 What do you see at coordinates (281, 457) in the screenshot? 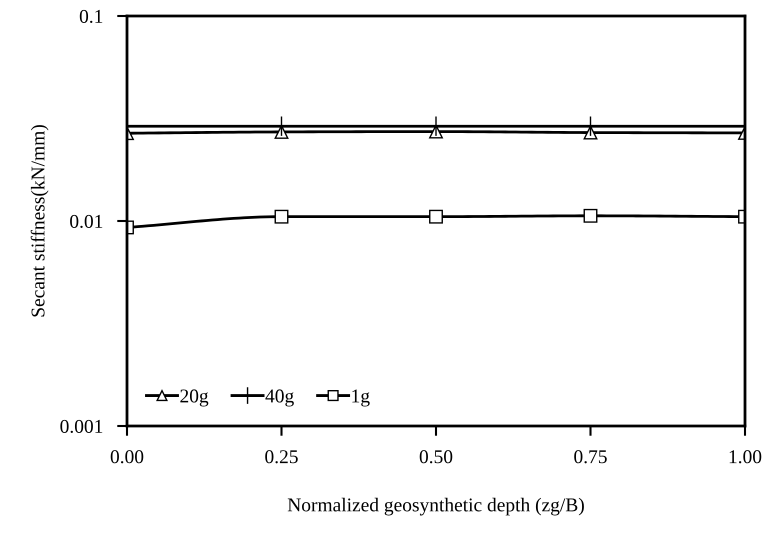
I see `x-tick-label: 0.25` at bounding box center [281, 457].